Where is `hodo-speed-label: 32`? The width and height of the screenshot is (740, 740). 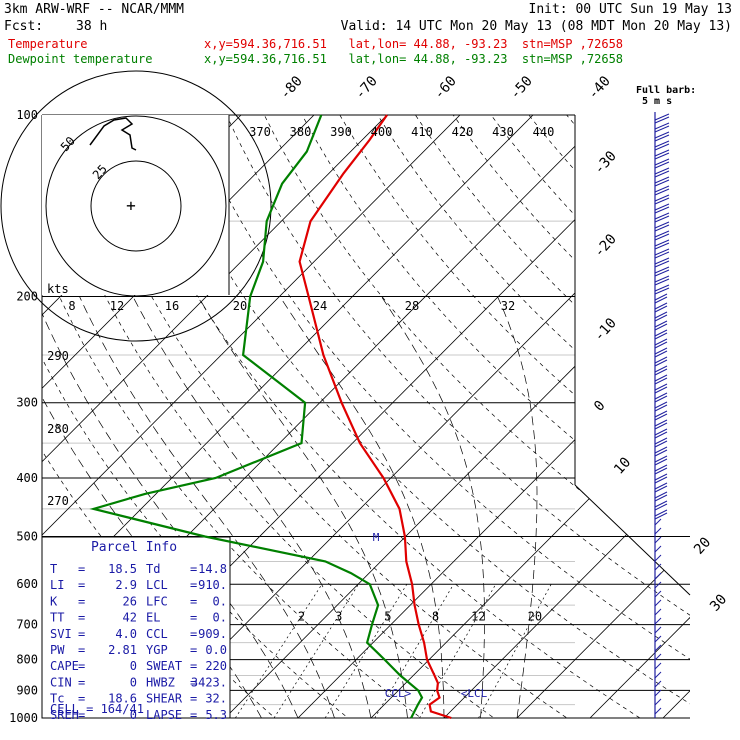 hodo-speed-label: 32 is located at coordinates (508, 306).